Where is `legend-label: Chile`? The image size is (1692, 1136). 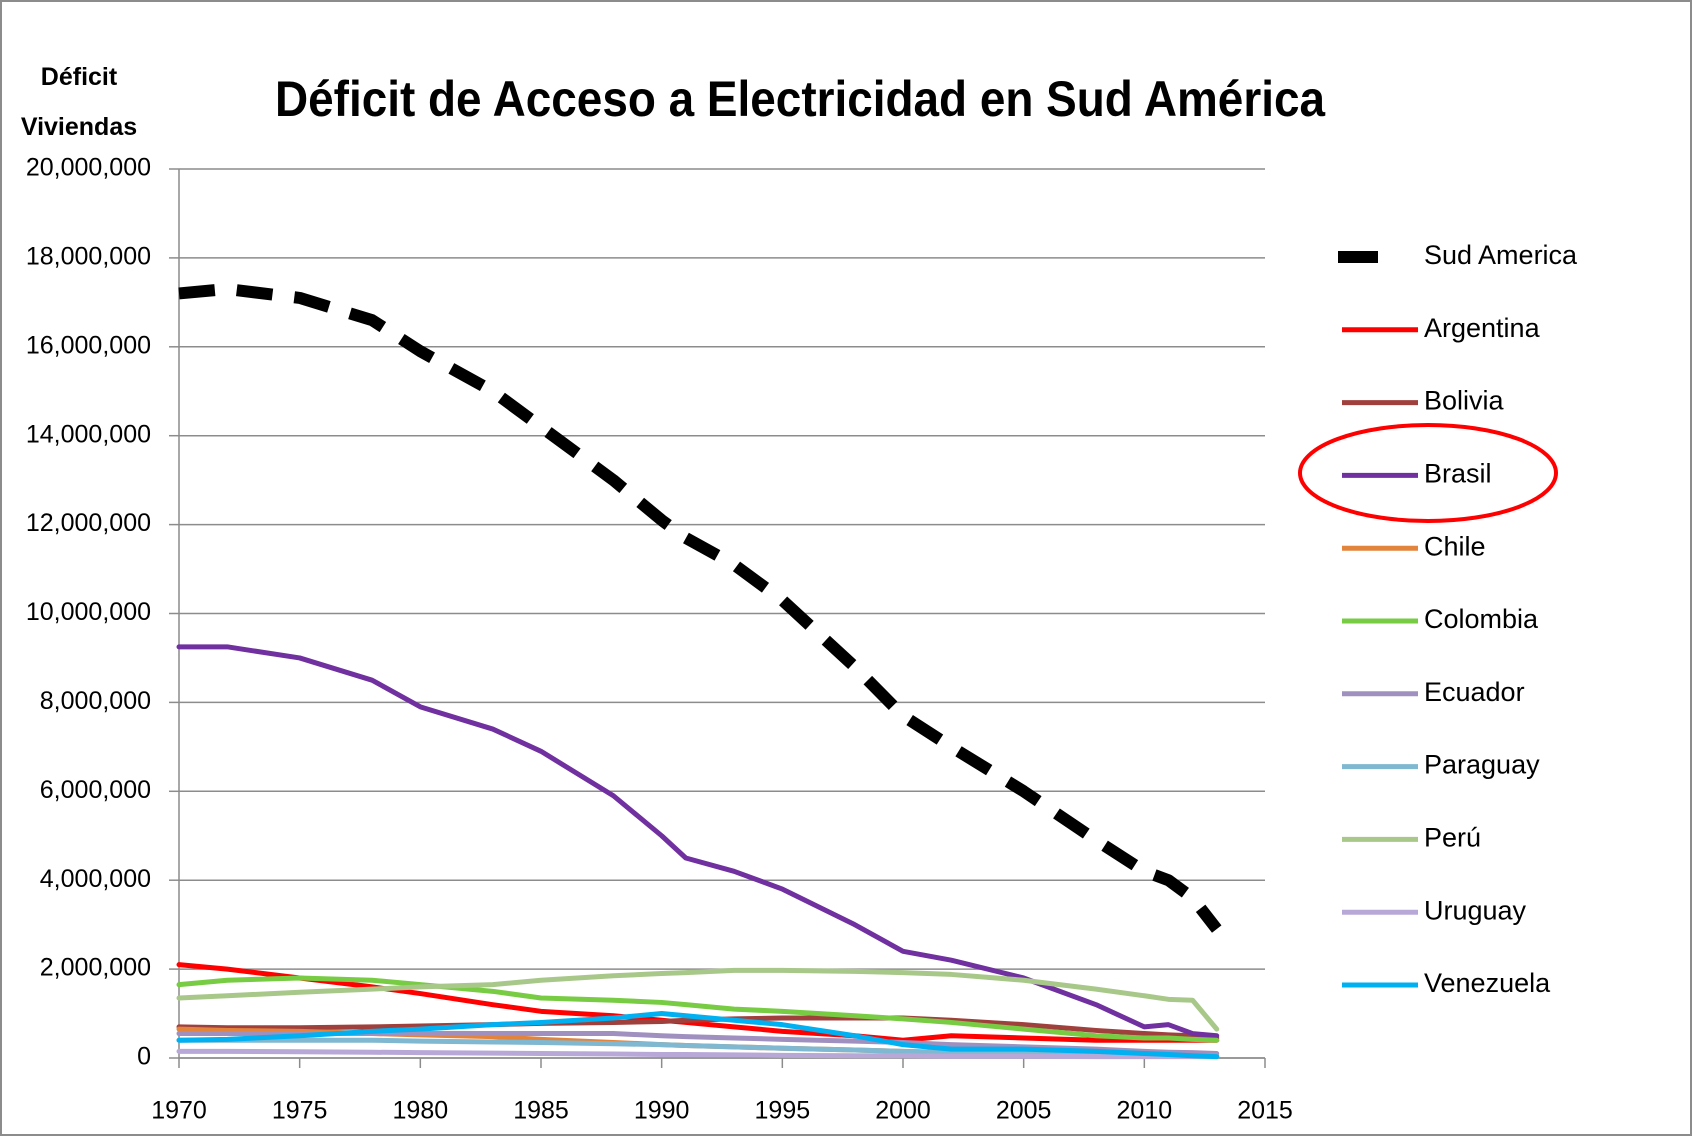
legend-label: Chile is located at coordinates (1455, 546).